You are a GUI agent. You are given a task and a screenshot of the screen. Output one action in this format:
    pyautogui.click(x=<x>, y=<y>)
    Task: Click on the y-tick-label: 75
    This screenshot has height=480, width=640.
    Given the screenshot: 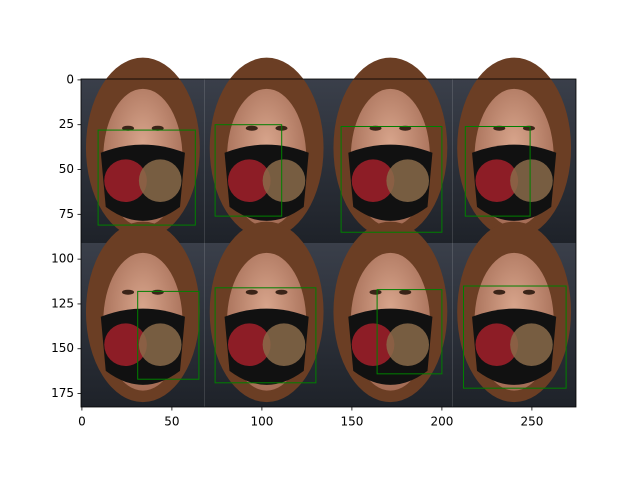 What is the action you would take?
    pyautogui.click(x=66, y=214)
    